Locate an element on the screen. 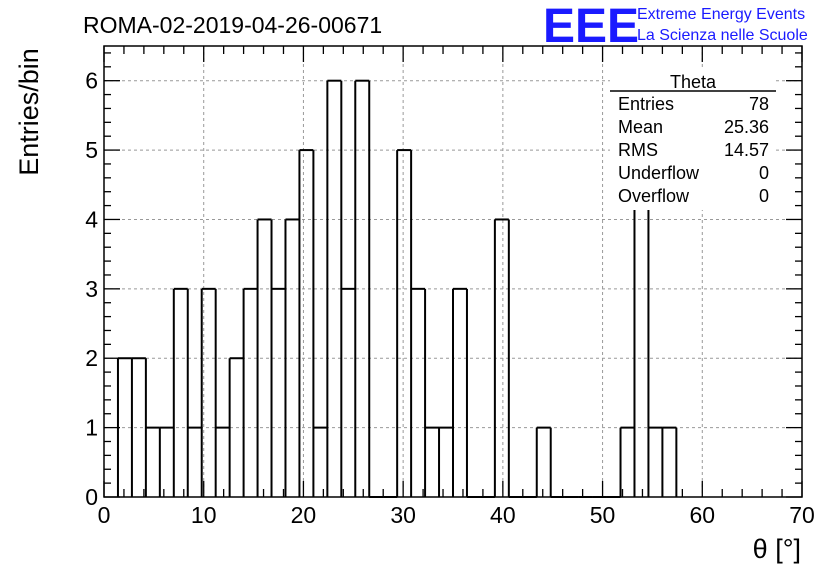 Image resolution: width=836 pixels, height=572 pixels. stats-title: Theta is located at coordinates (693, 82).